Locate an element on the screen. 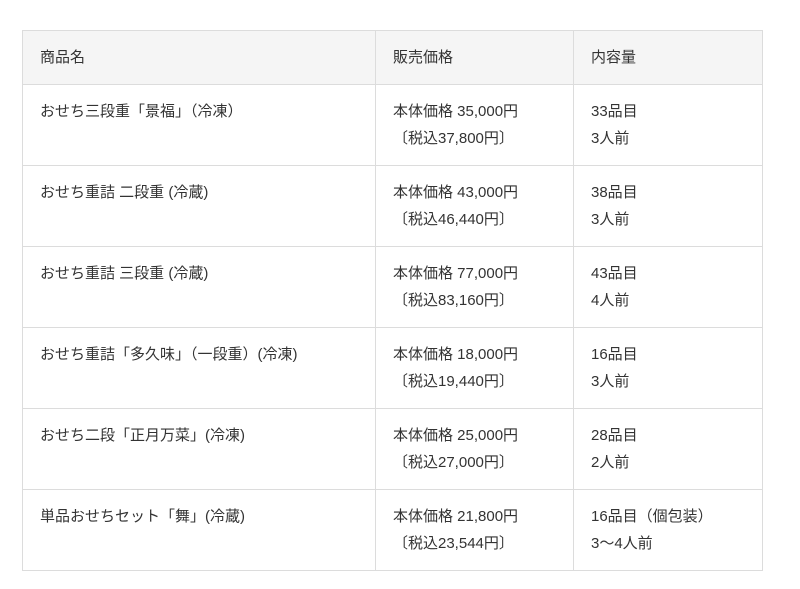  product-name-cell: おせち重詰 三段重 (冷蔵) is located at coordinates (199, 287).